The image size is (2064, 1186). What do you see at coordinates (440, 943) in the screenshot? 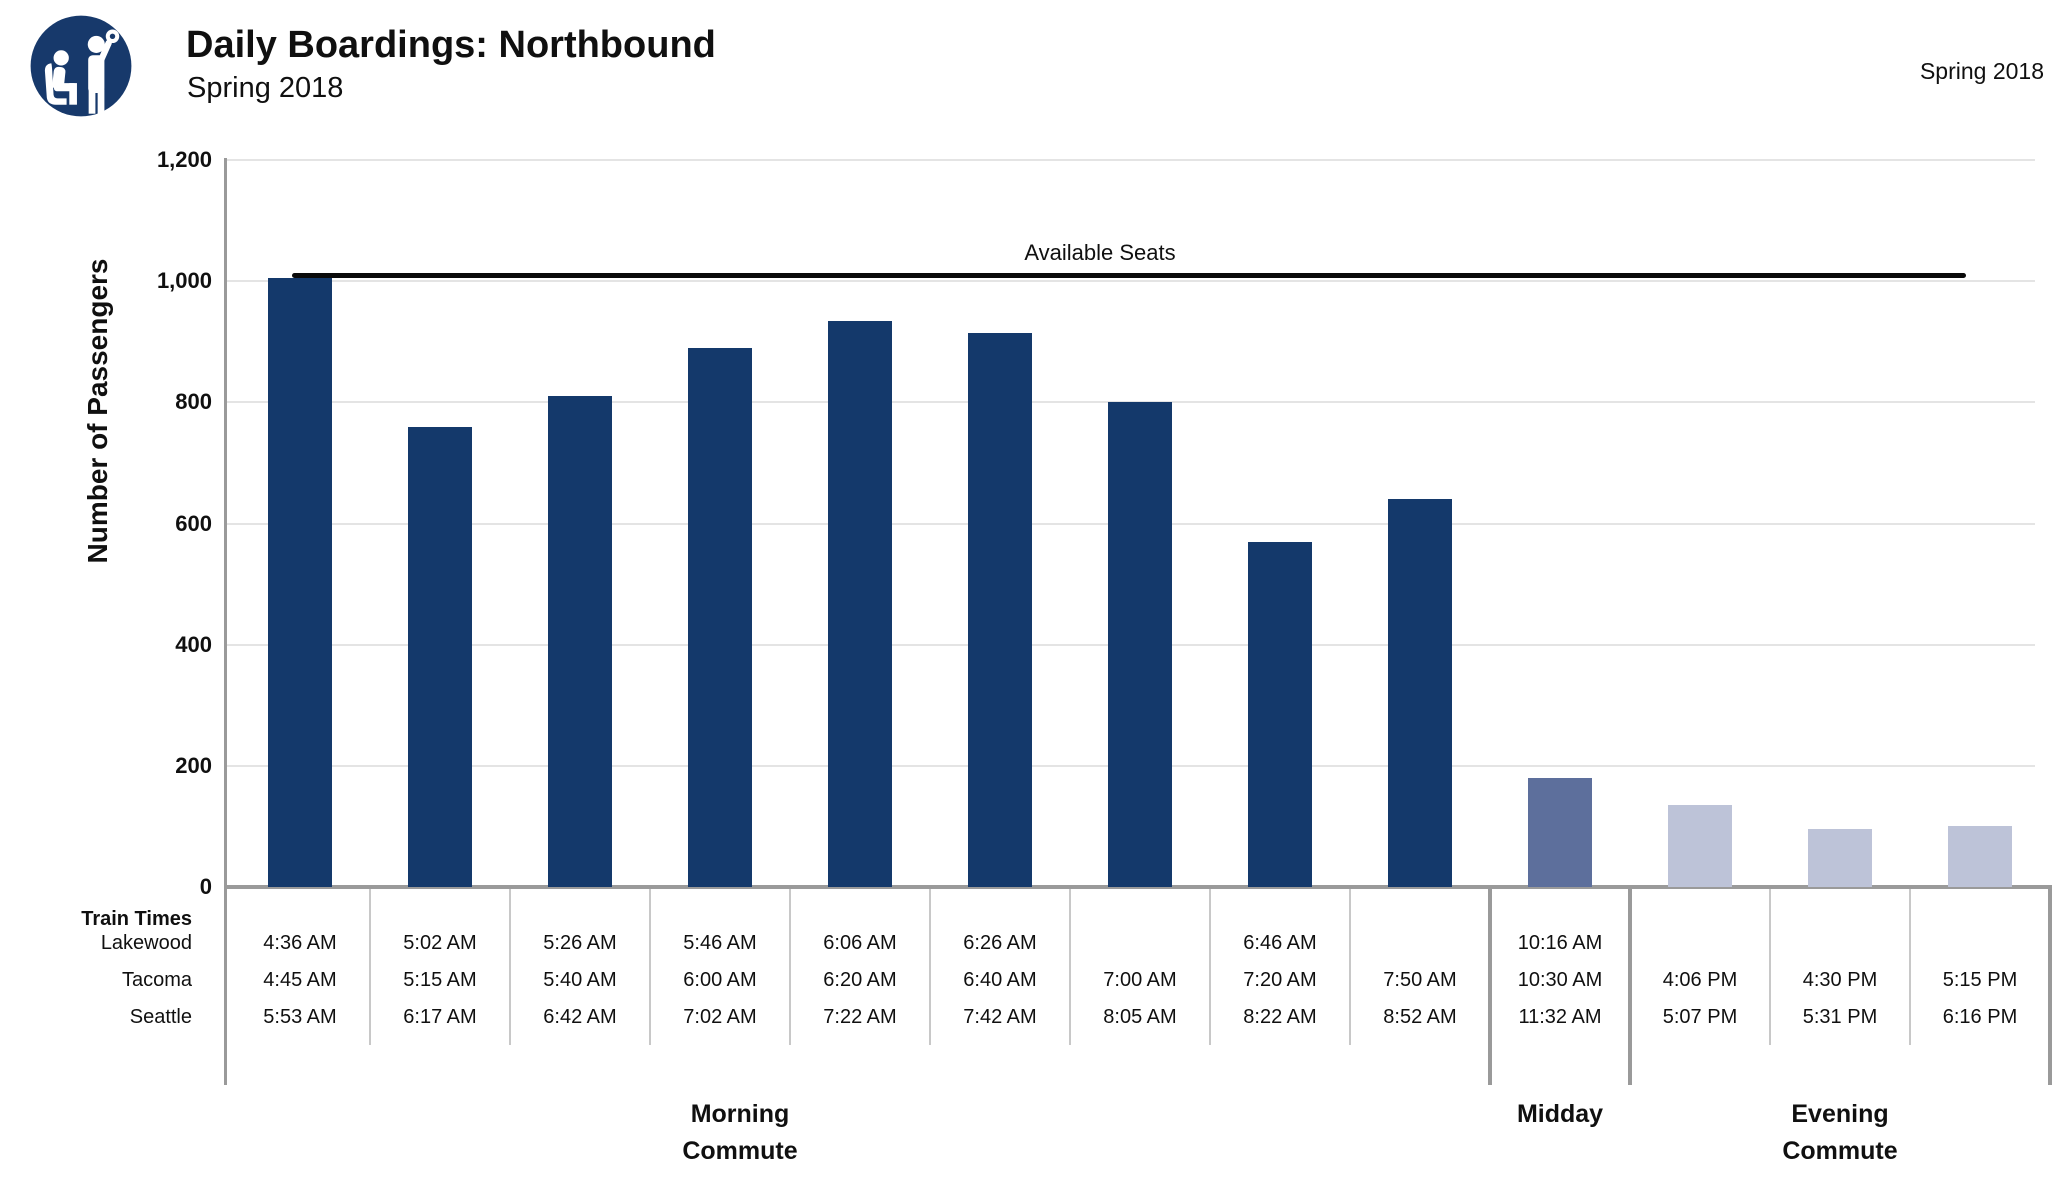
I see `cell-lakewood-col2: 5:02 AM` at bounding box center [440, 943].